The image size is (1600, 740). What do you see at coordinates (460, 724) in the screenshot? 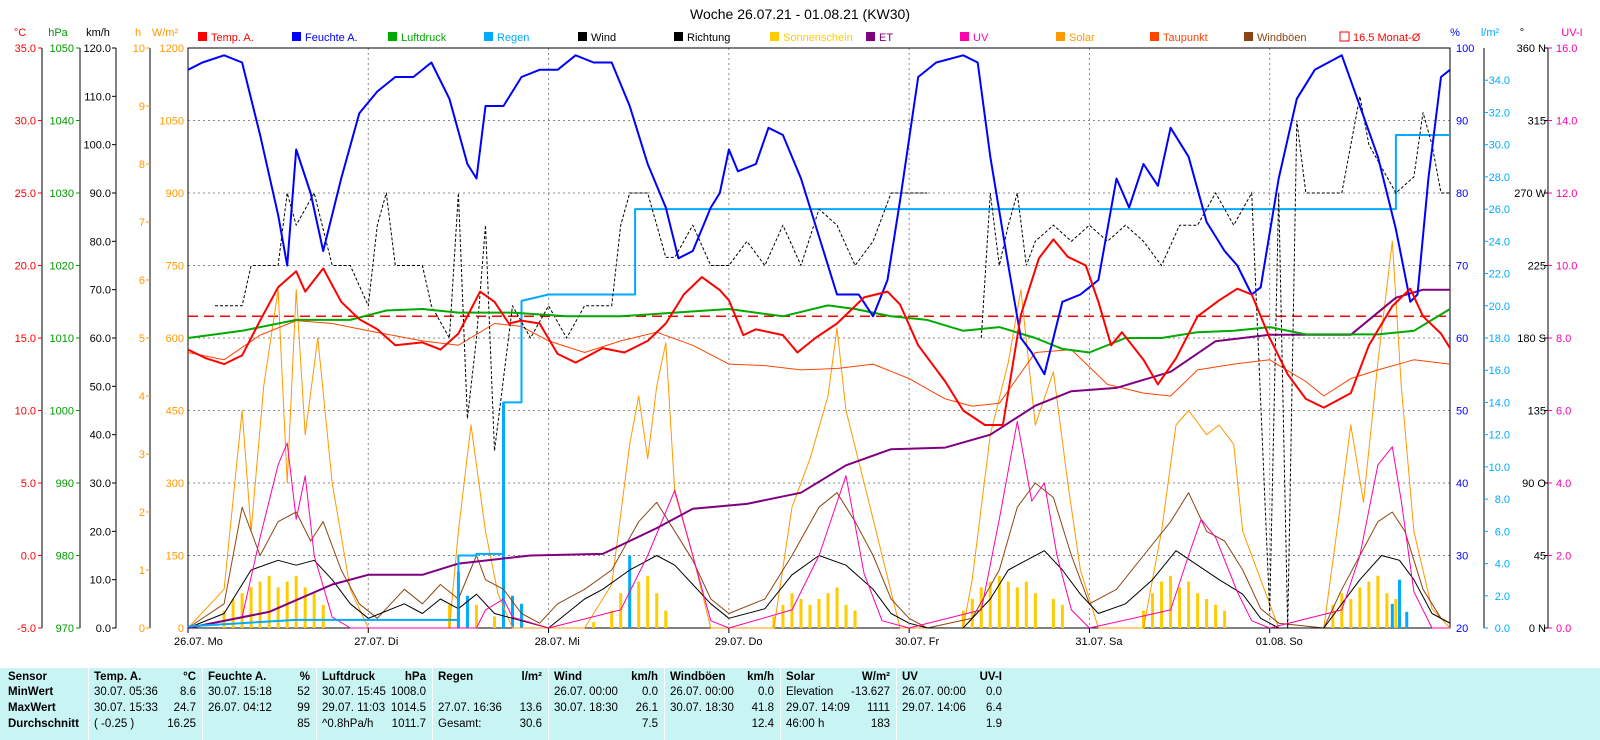
I see `stat-avg-note: Gesamt:` at bounding box center [460, 724].